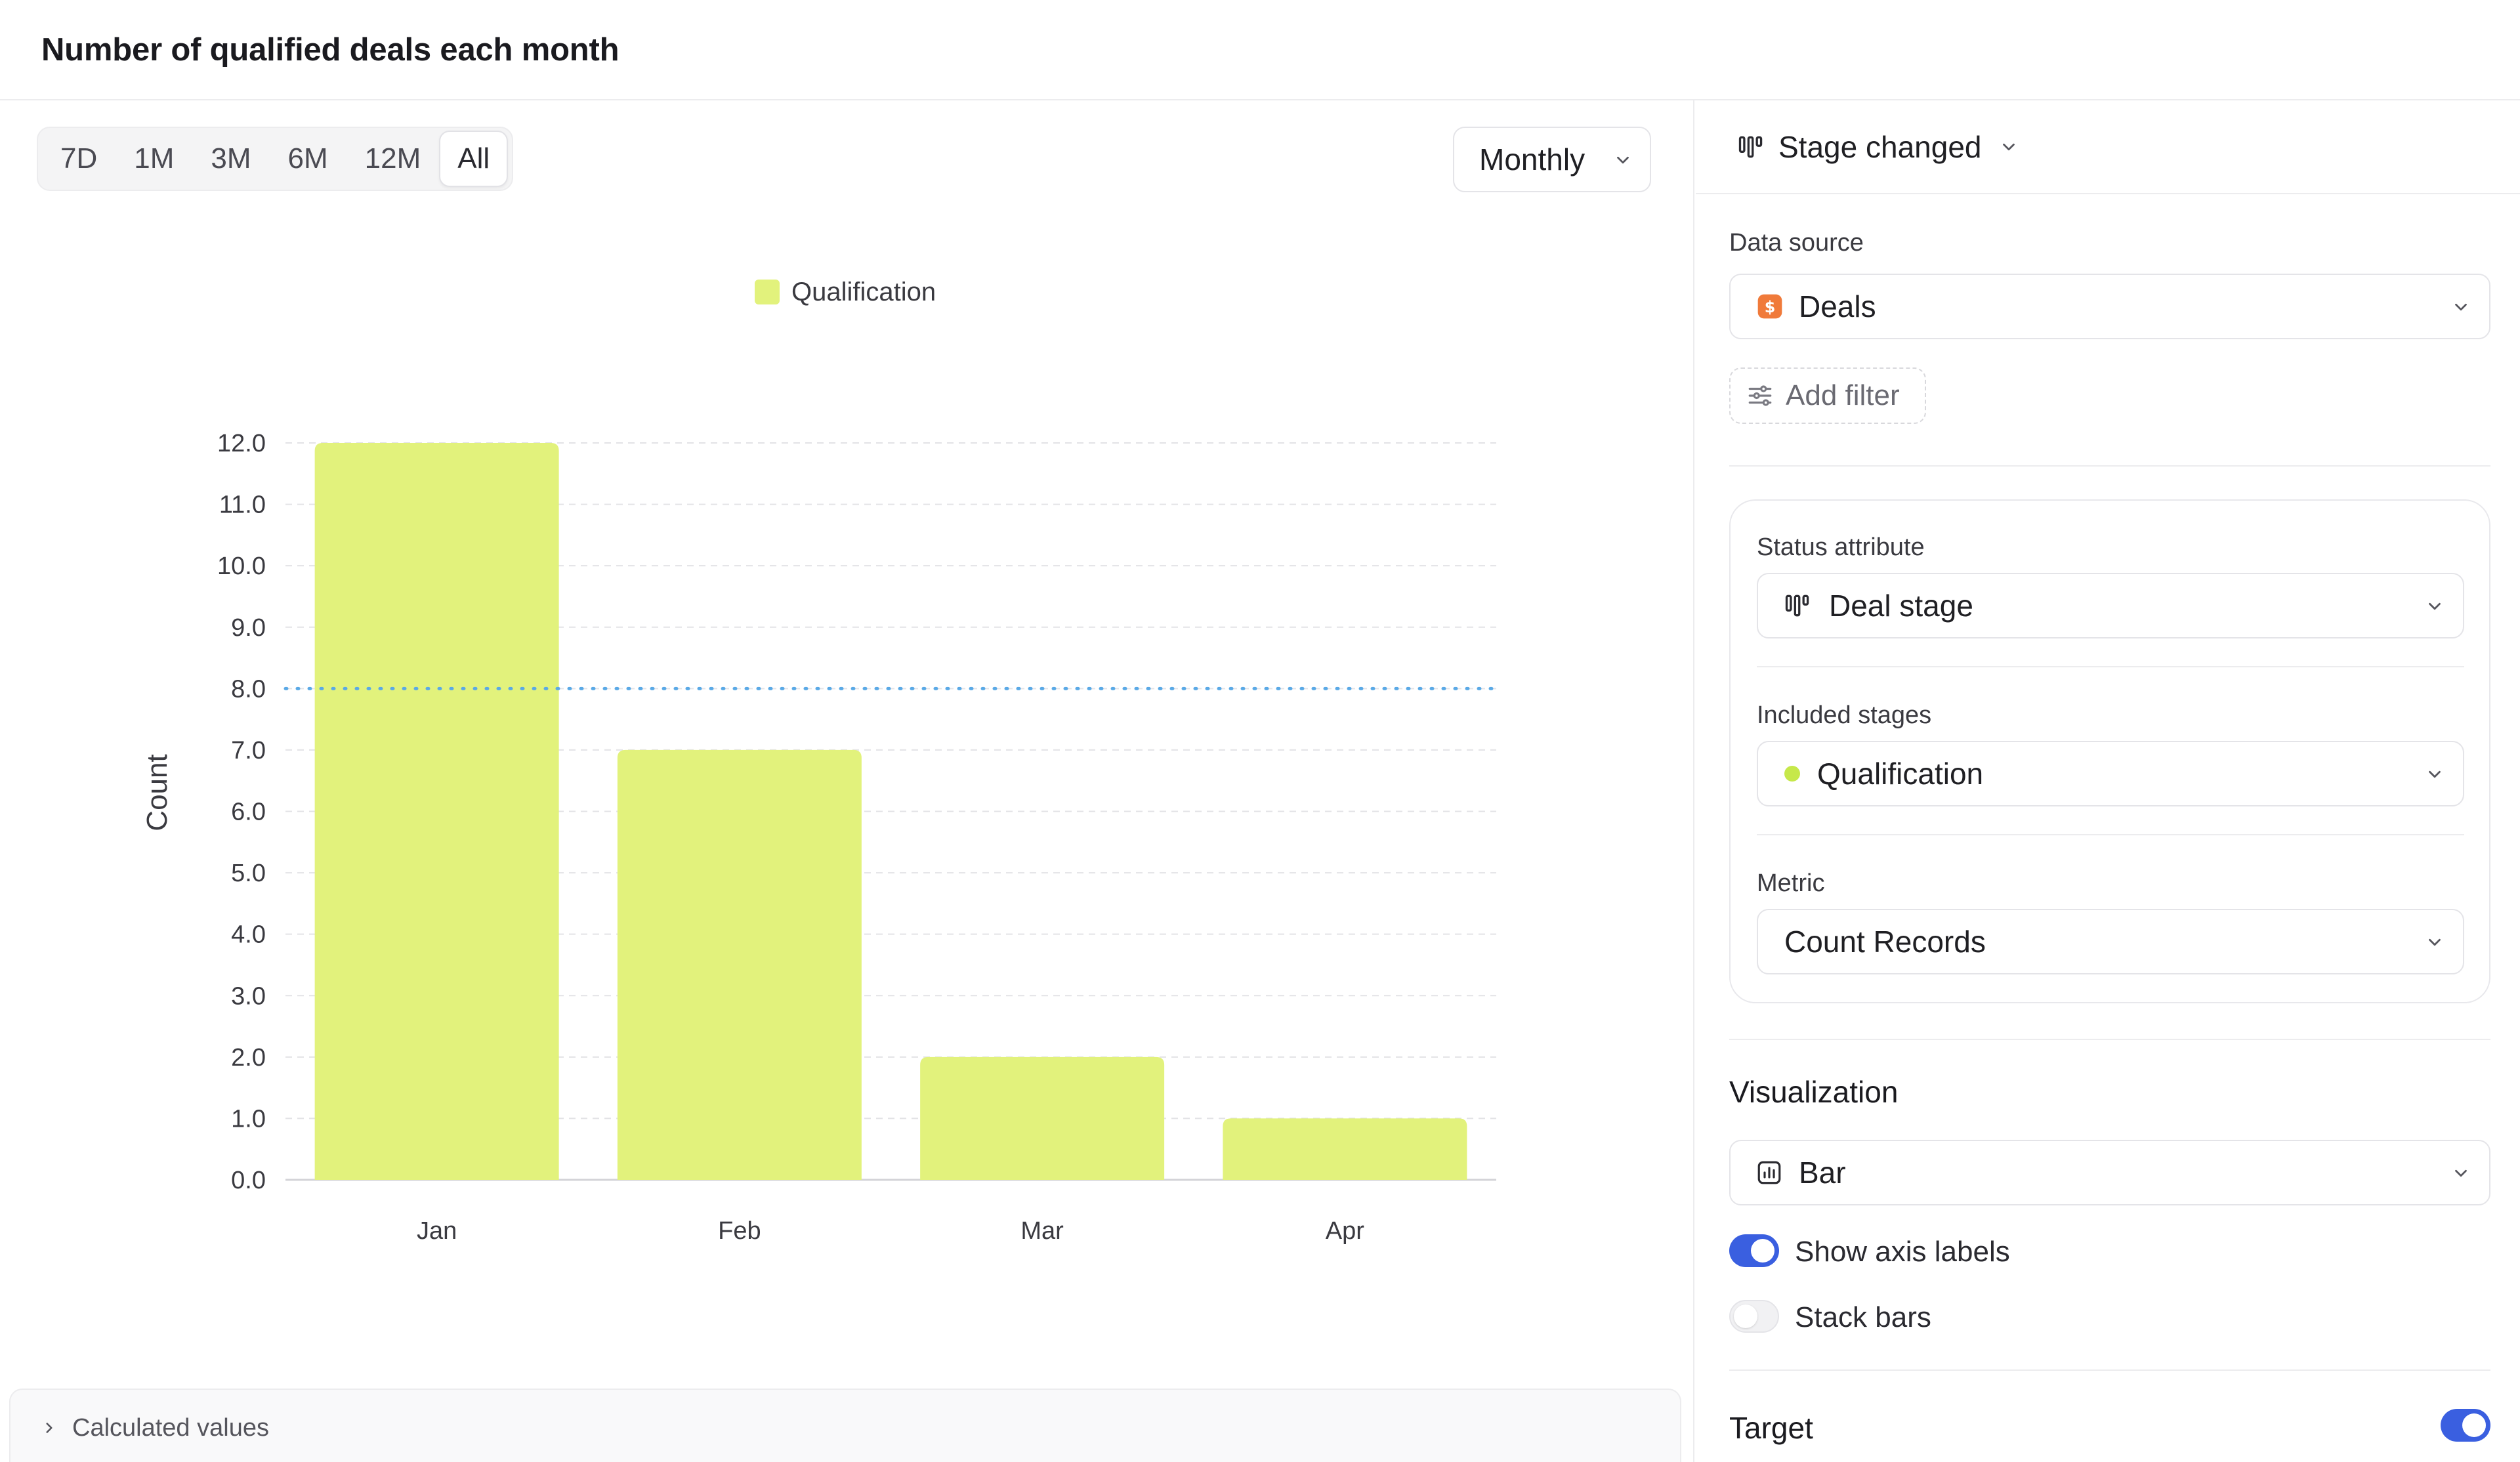 Image resolution: width=2520 pixels, height=1462 pixels. I want to click on x-tick-label: Jan, so click(437, 1231).